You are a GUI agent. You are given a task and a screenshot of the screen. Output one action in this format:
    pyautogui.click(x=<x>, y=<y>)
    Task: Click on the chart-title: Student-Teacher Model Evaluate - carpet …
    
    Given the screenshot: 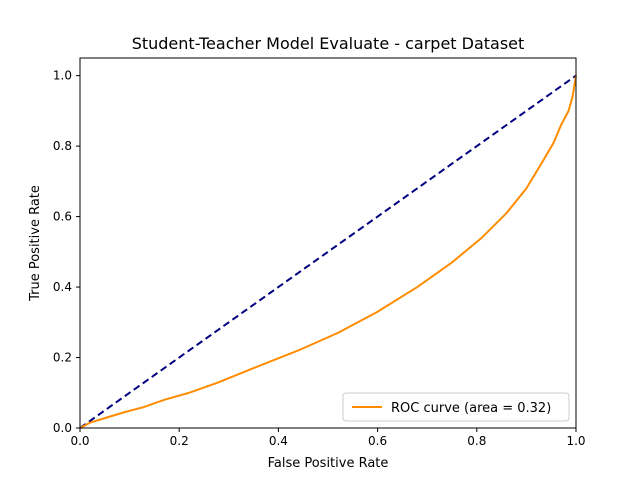 What is the action you would take?
    pyautogui.click(x=328, y=43)
    